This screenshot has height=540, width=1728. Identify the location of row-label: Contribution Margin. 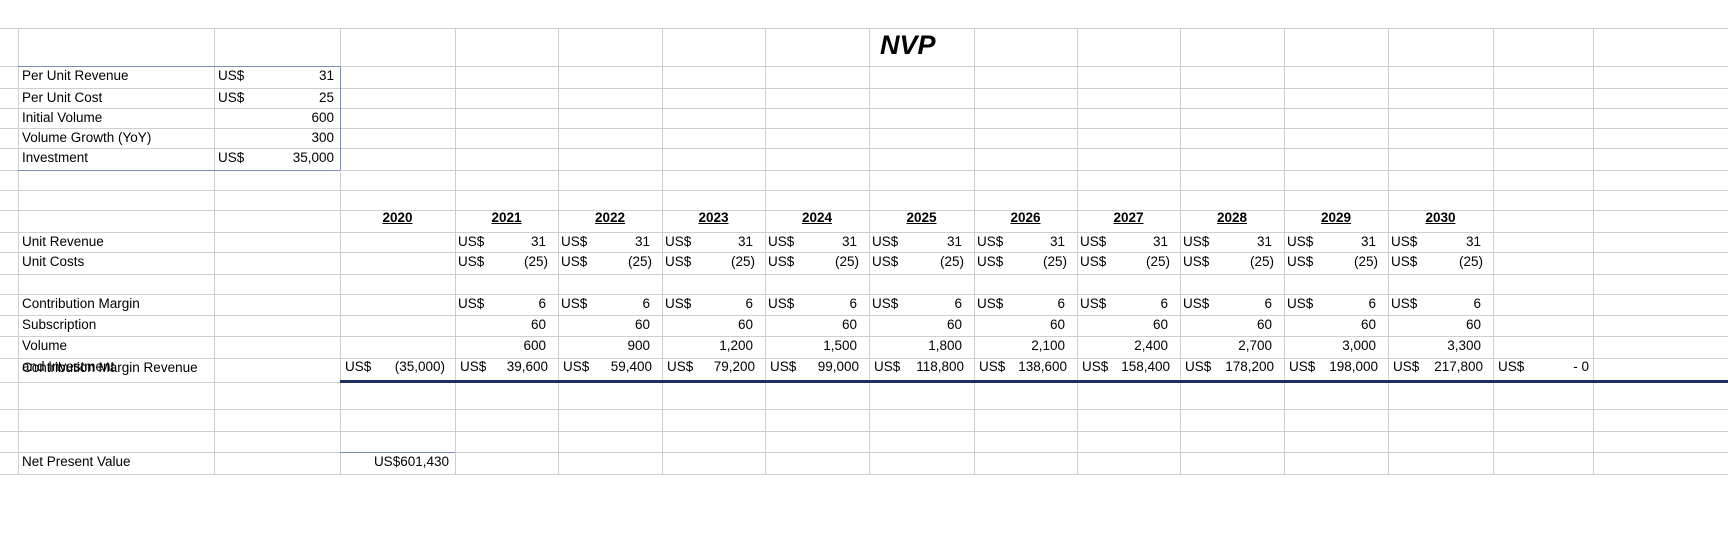
(81, 303).